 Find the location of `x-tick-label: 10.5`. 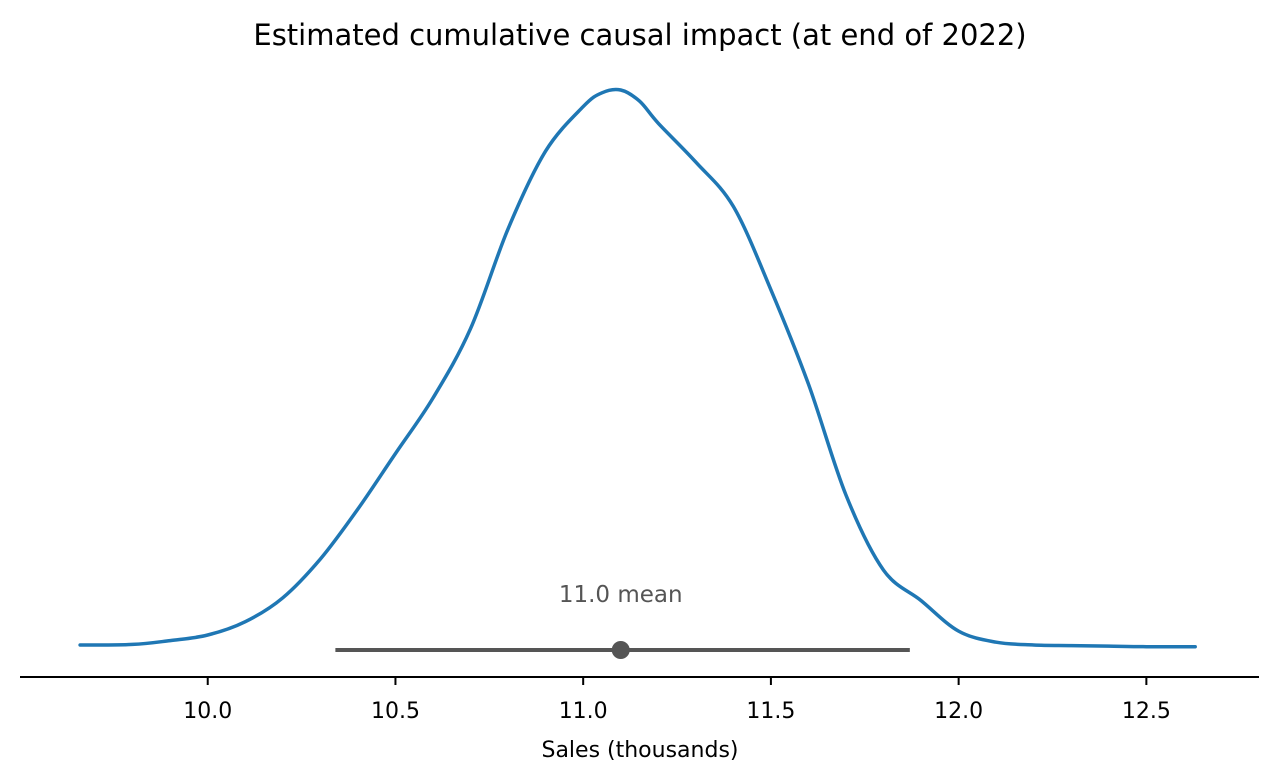

x-tick-label: 10.5 is located at coordinates (395, 711).